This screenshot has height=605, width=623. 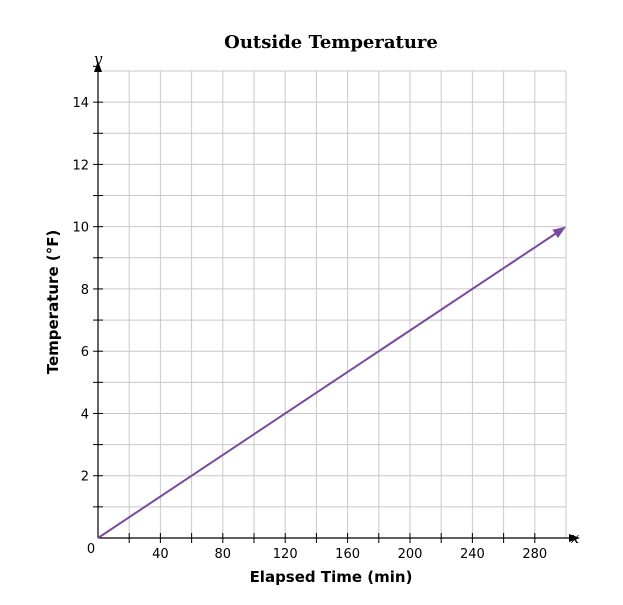 I want to click on x-axis-arrow, so click(x=574, y=538).